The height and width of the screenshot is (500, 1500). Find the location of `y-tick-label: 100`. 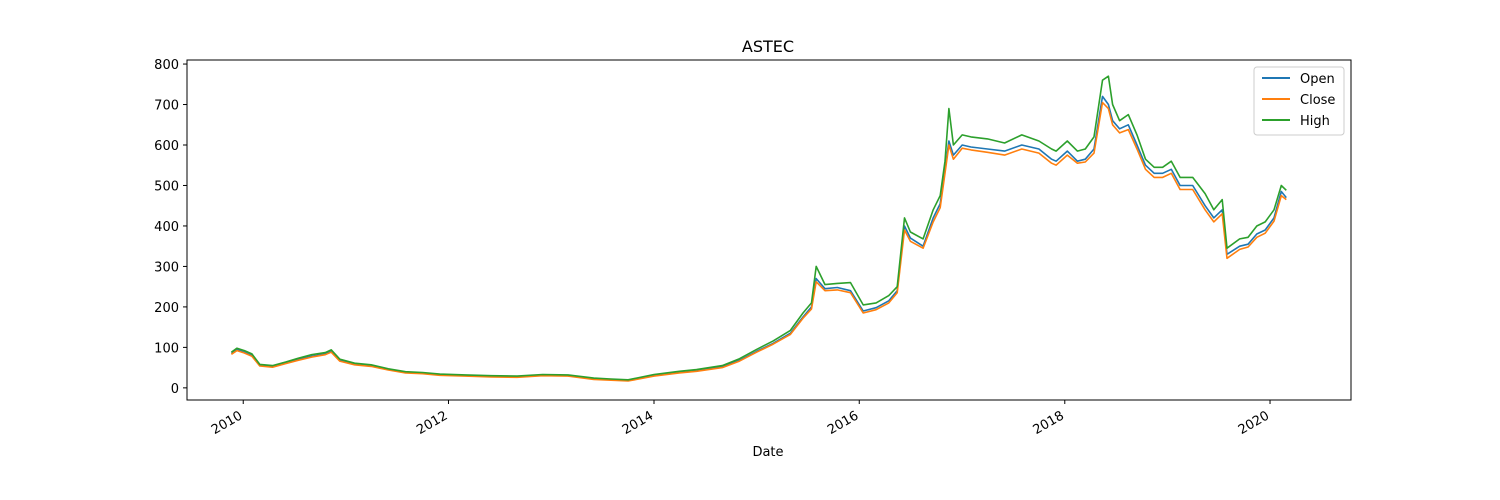

y-tick-label: 100 is located at coordinates (166, 348).